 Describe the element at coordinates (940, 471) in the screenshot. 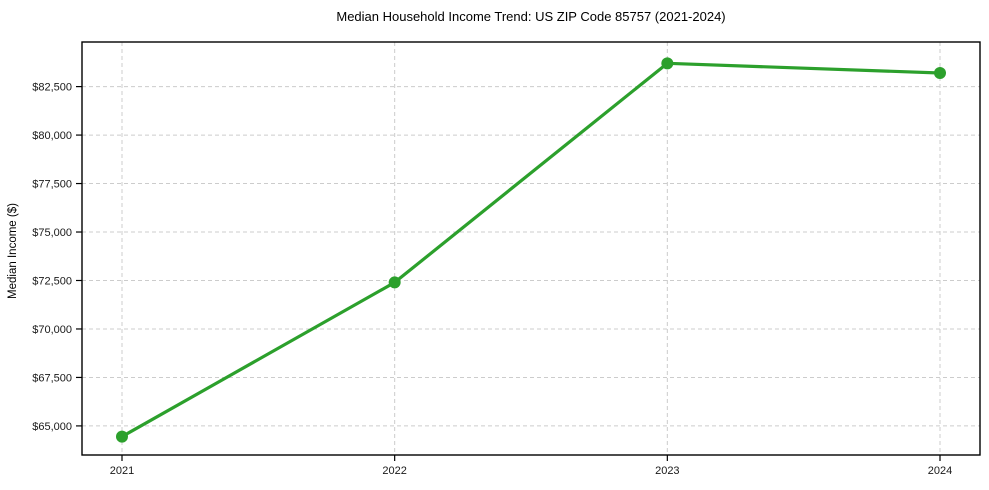

I see `x-tick-label: 2024` at that location.